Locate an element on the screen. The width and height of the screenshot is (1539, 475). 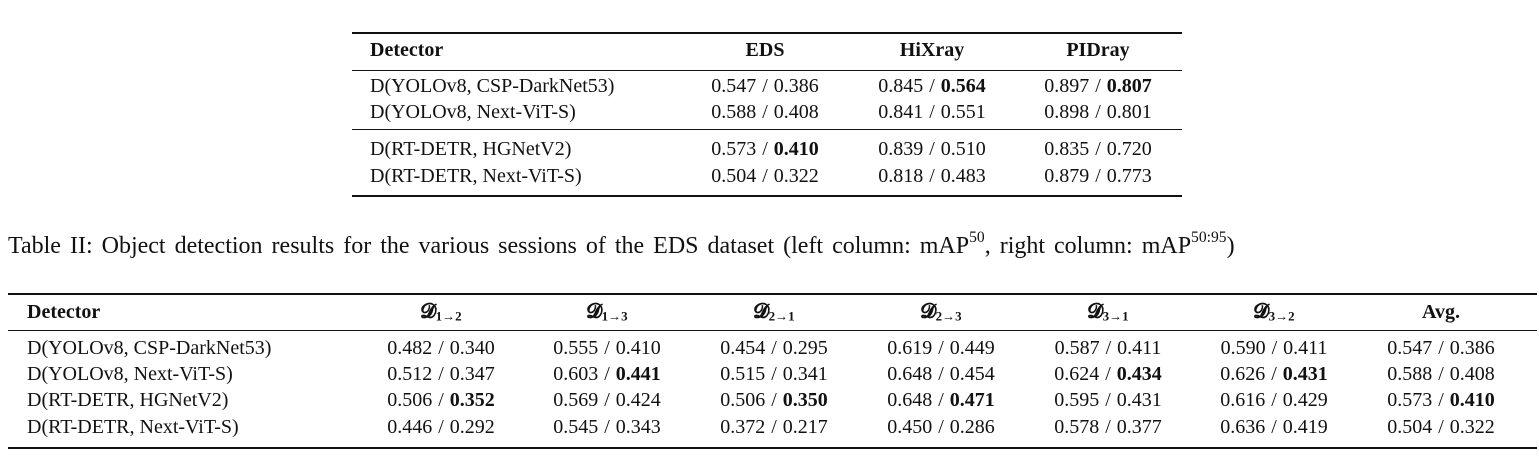
cell-value: 0.454 is located at coordinates (972, 374).